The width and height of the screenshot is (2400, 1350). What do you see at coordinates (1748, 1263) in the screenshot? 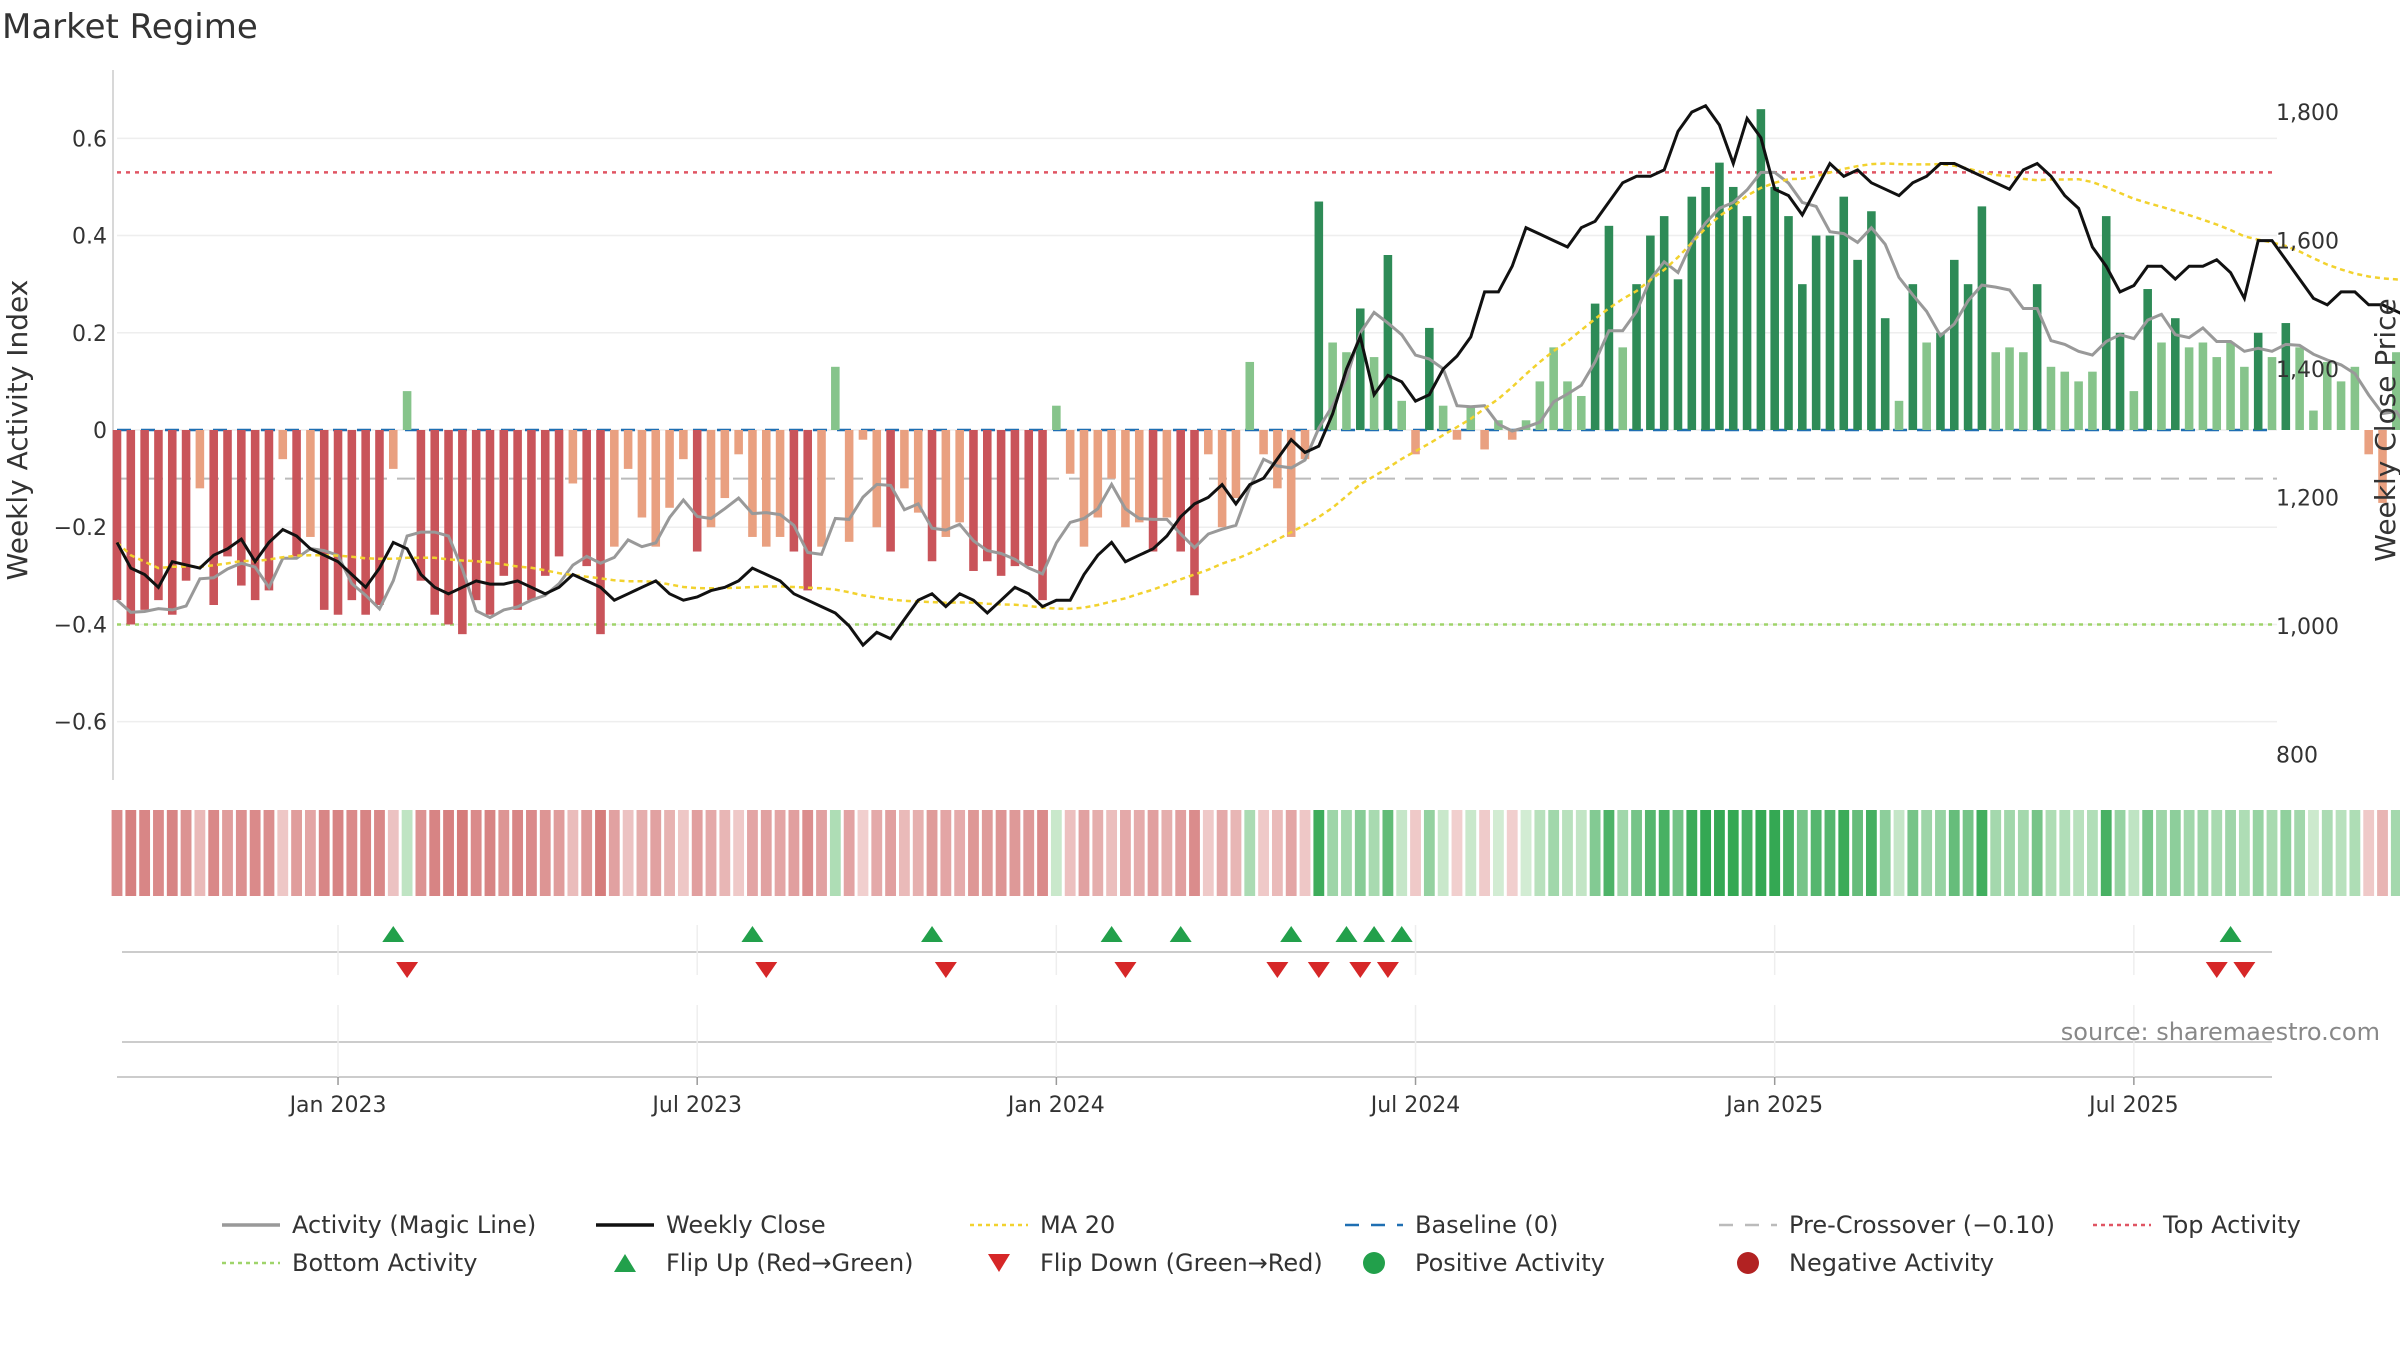
I see `legend-swatch` at bounding box center [1748, 1263].